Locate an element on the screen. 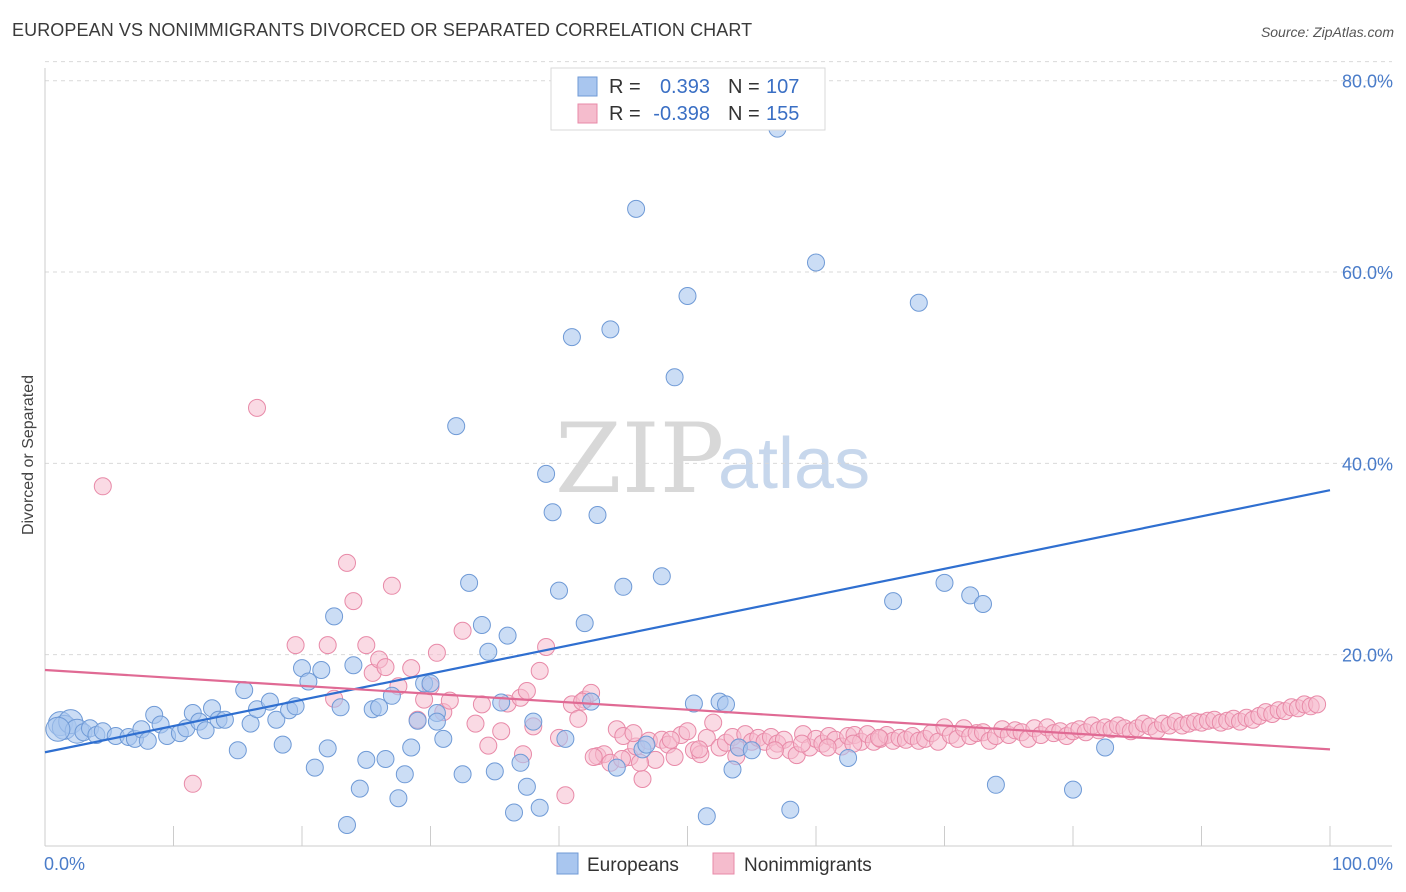 This screenshot has width=1406, height=892. y-tick-labels: 20.0% 40.0% 60.0% 80.0% is located at coordinates (1367, 369).